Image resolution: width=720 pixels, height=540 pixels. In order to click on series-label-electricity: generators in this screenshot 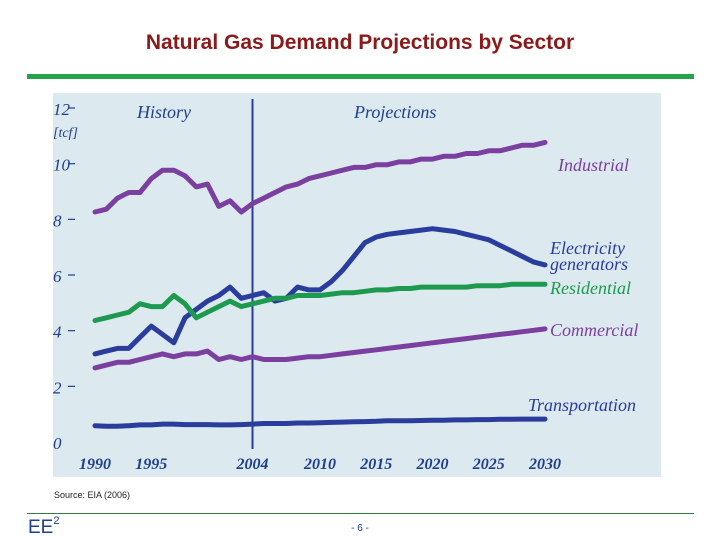, I will do `click(589, 264)`.